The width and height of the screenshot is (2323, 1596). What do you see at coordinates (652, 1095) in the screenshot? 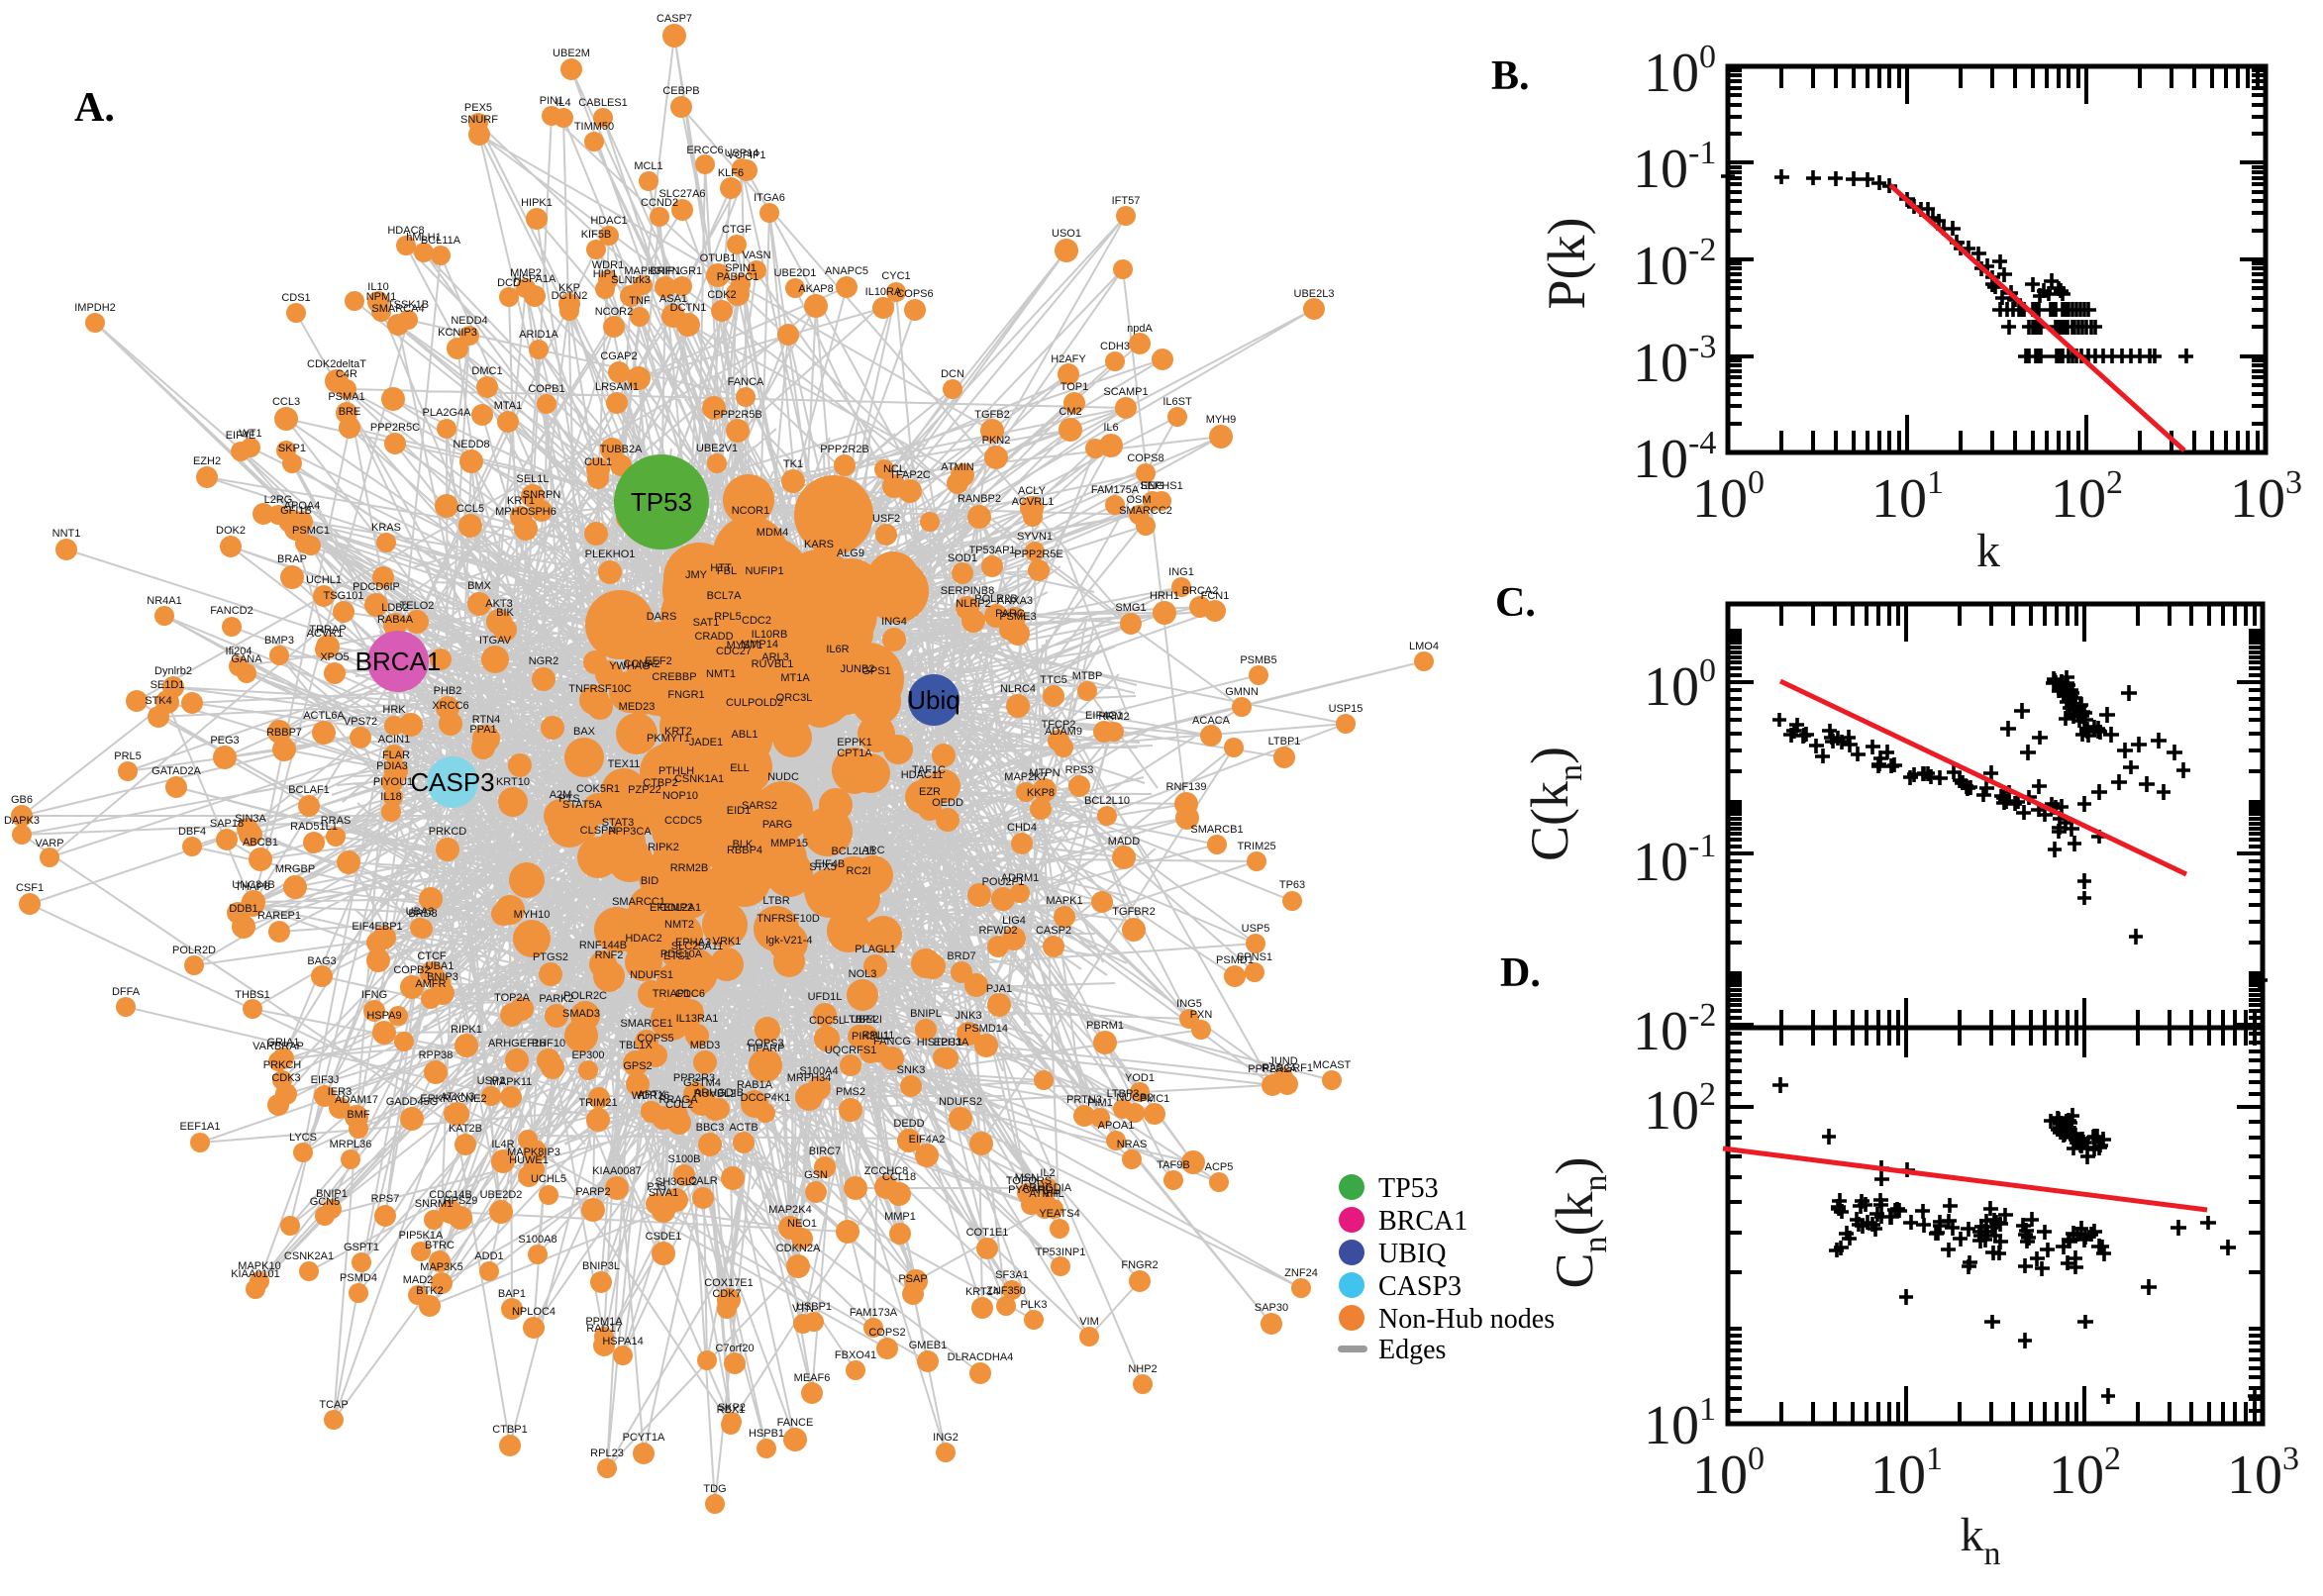
I see `svg-text: APTX` at bounding box center [652, 1095].